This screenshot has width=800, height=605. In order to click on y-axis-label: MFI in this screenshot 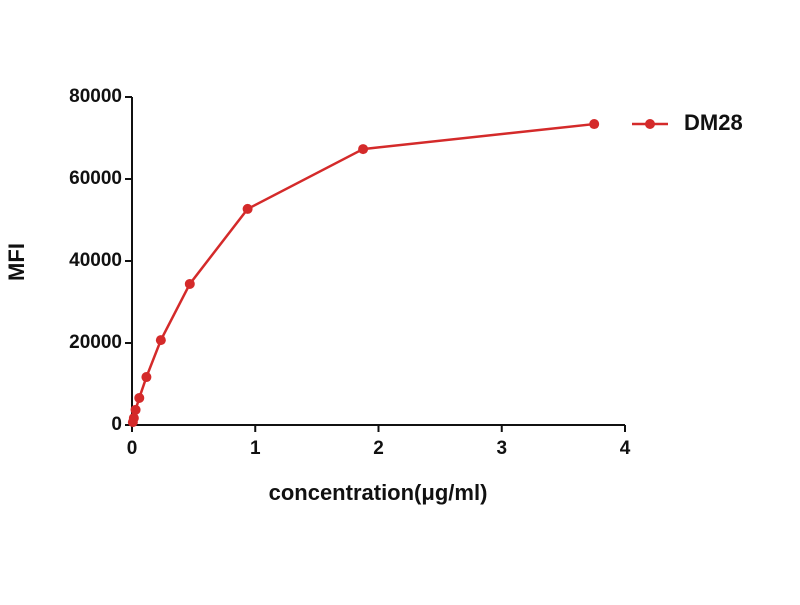, I will do `click(16, 262)`.